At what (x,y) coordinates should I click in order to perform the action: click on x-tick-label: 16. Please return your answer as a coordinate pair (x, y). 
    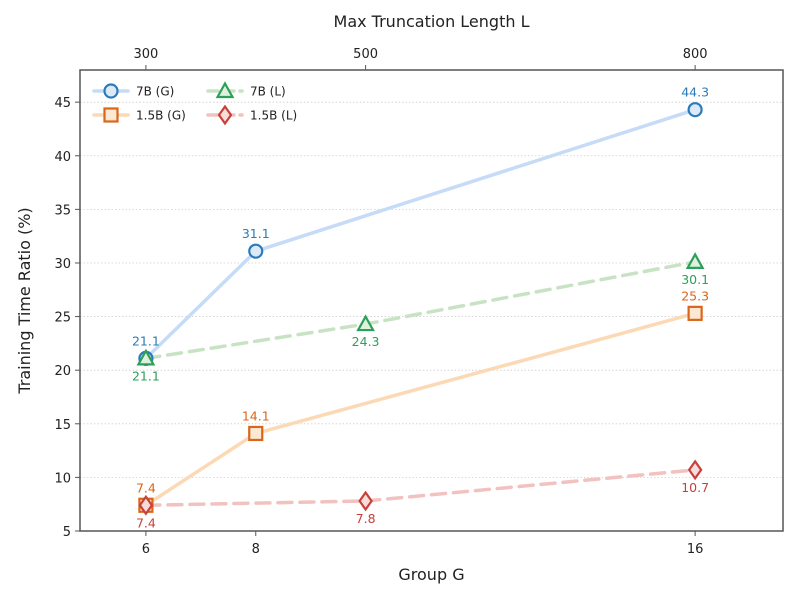
    Looking at the image, I should click on (695, 549).